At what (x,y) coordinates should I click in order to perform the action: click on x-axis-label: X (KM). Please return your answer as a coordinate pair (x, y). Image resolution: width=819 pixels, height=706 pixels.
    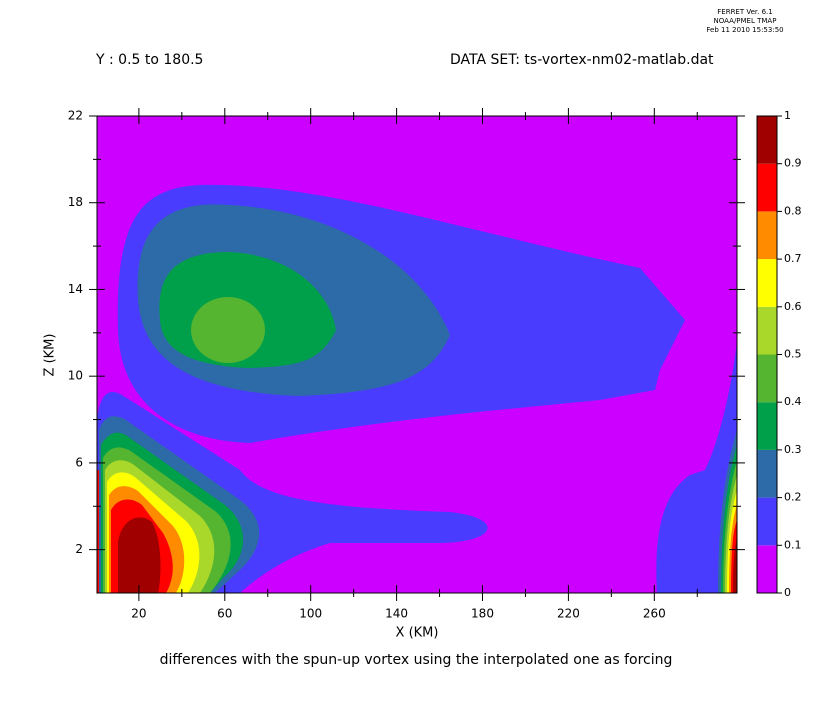
    Looking at the image, I should click on (417, 633).